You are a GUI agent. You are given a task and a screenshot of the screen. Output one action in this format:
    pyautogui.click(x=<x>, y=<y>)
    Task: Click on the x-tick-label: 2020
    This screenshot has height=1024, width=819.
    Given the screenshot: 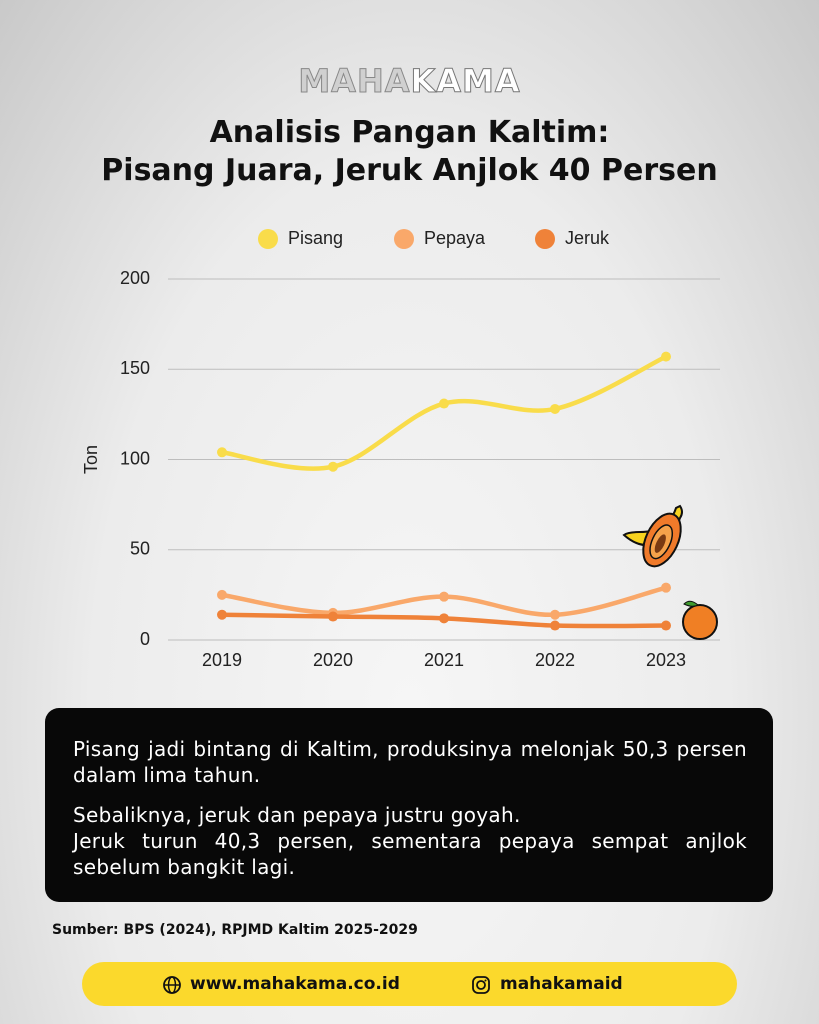 What is the action you would take?
    pyautogui.click(x=333, y=660)
    